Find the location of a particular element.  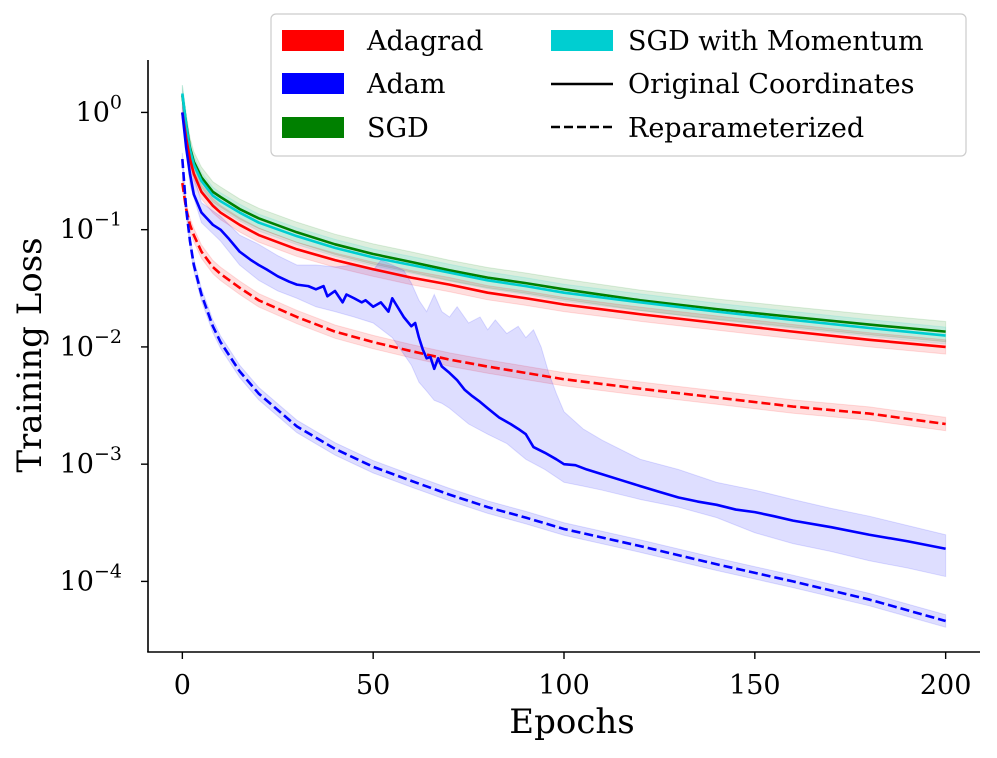

x-tick-label: 200 is located at coordinates (946, 685).